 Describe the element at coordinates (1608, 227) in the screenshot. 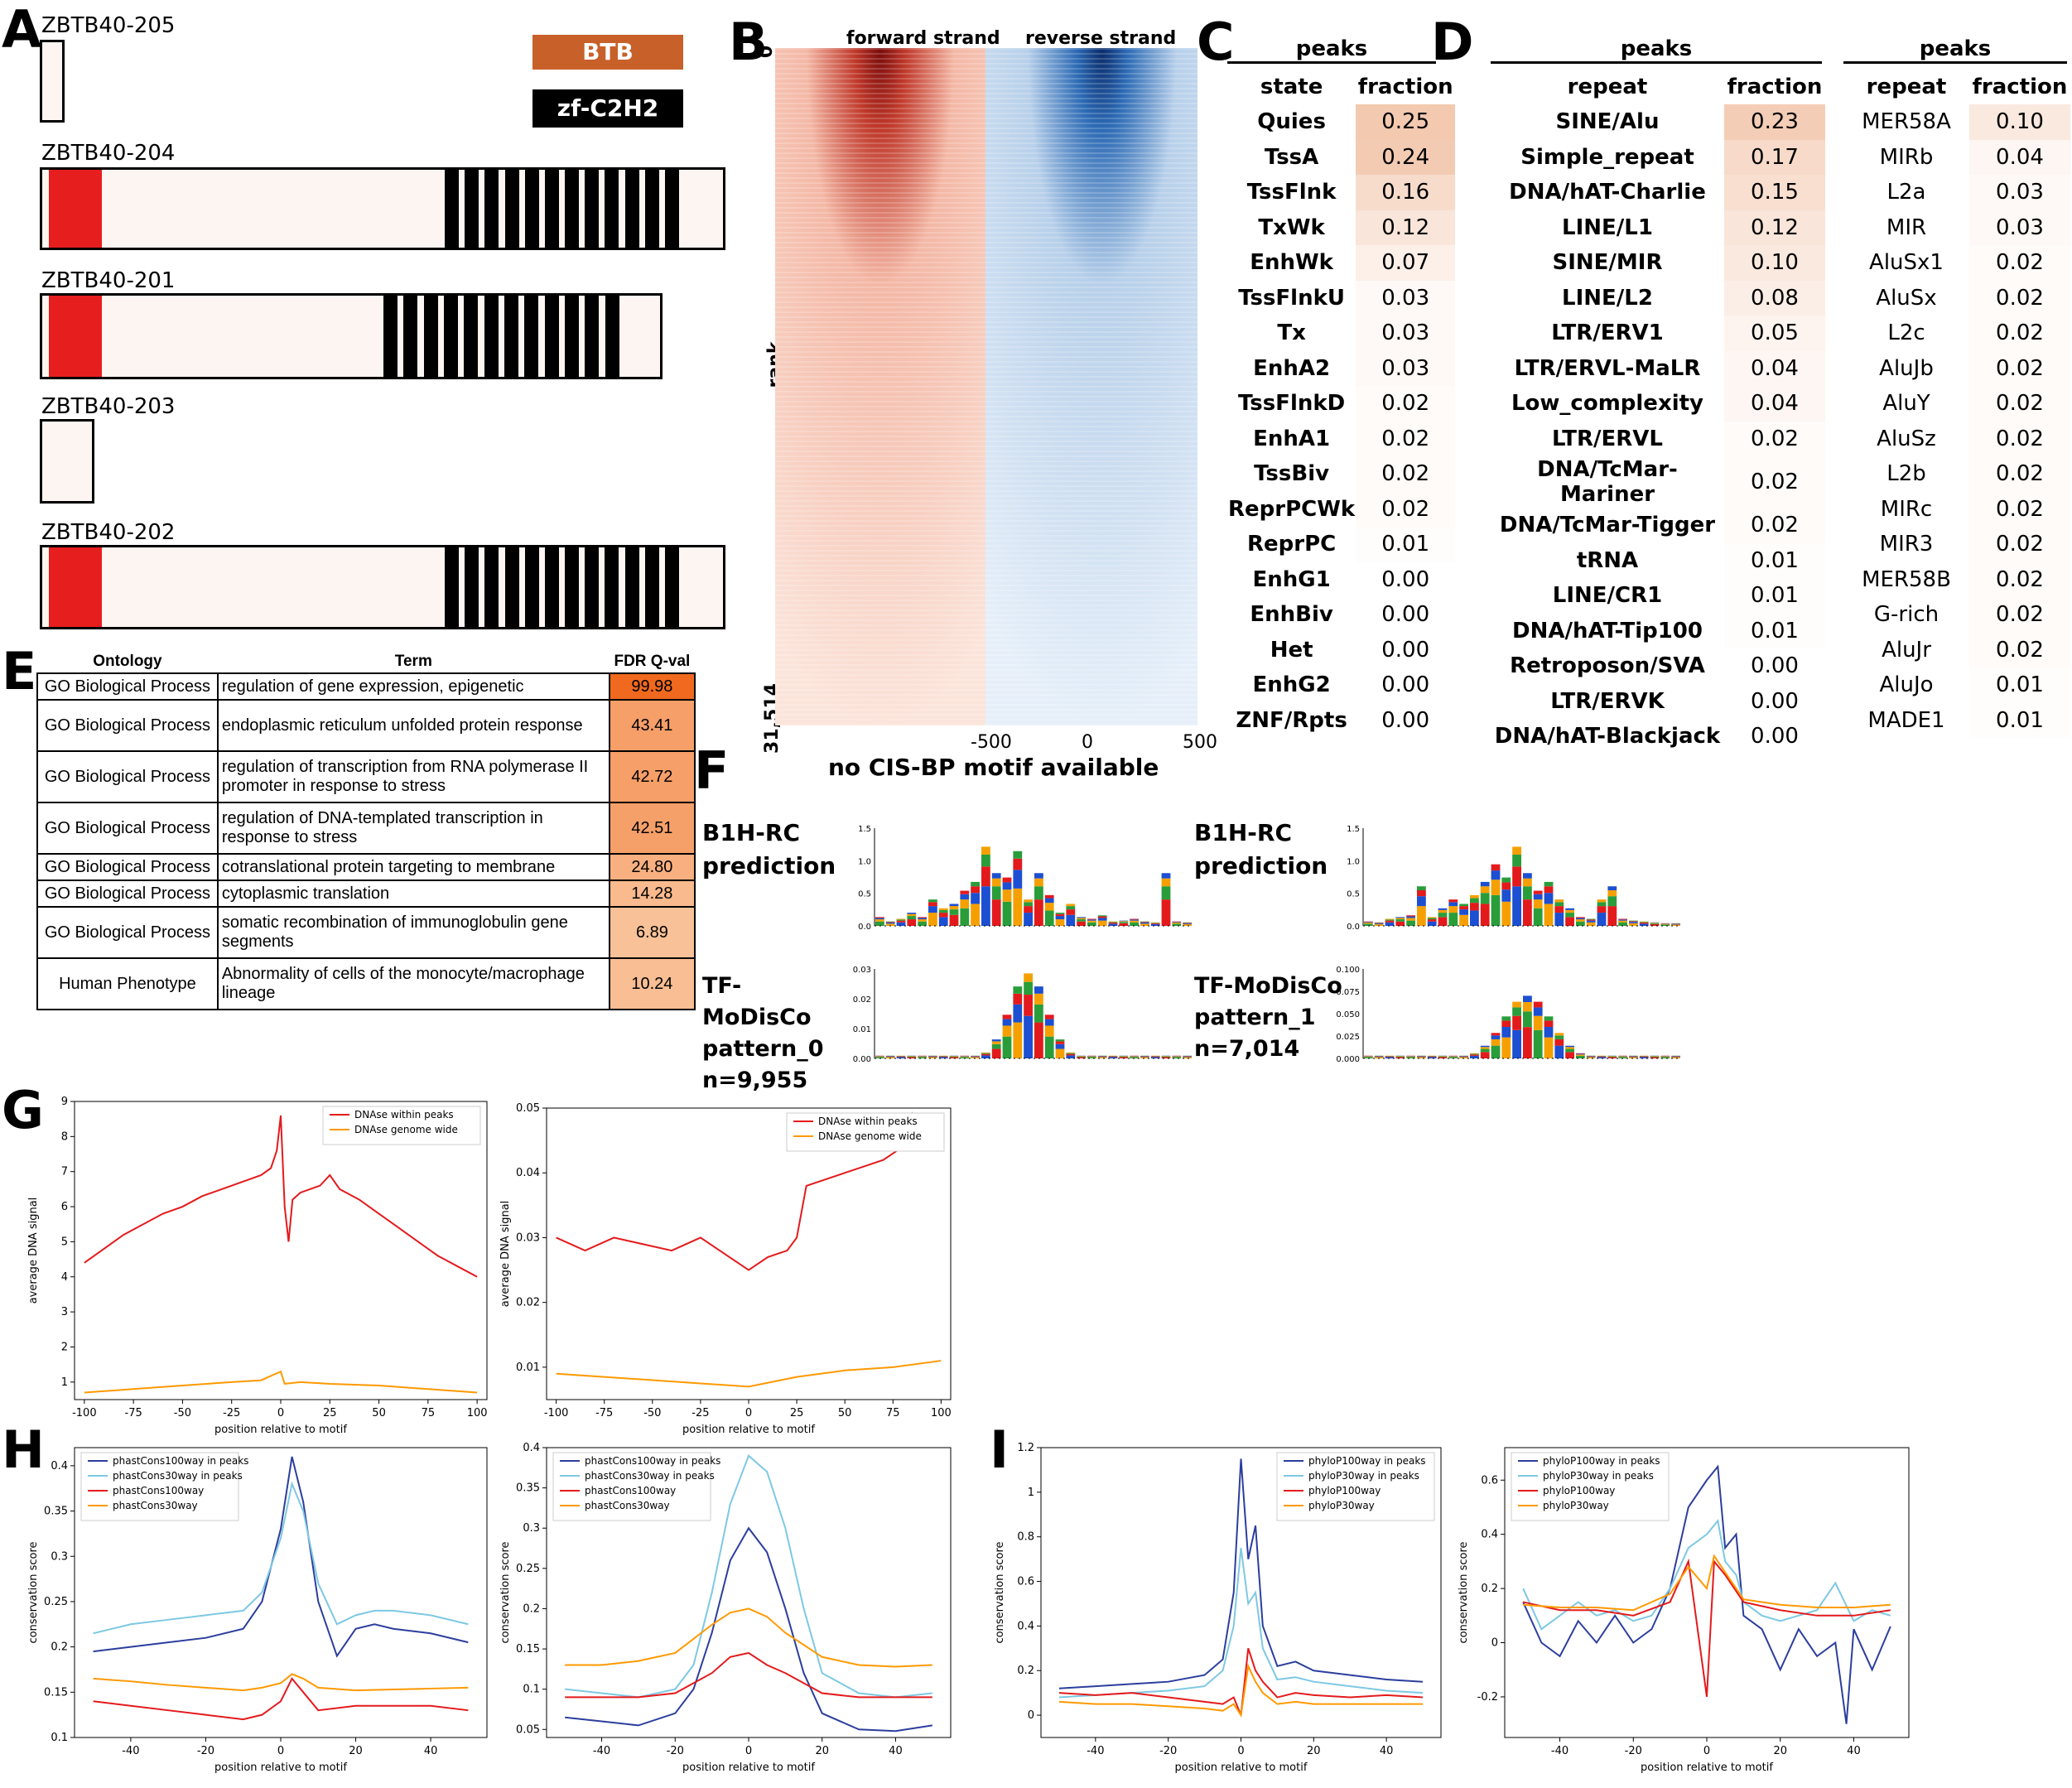

I see `row-label: LINE/L1` at that location.